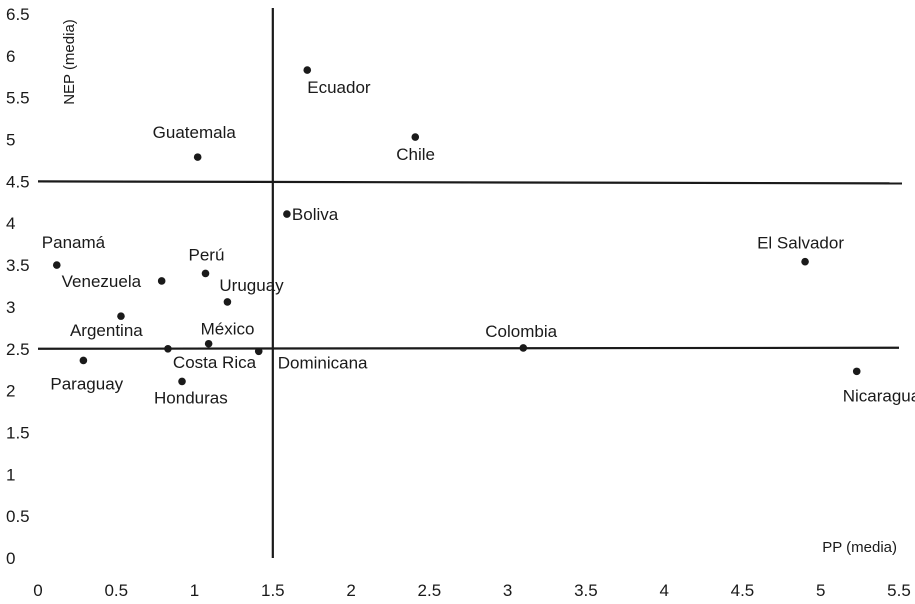 Image resolution: width=915 pixels, height=604 pixels. What do you see at coordinates (194, 590) in the screenshot?
I see `x-tick-label: 1` at bounding box center [194, 590].